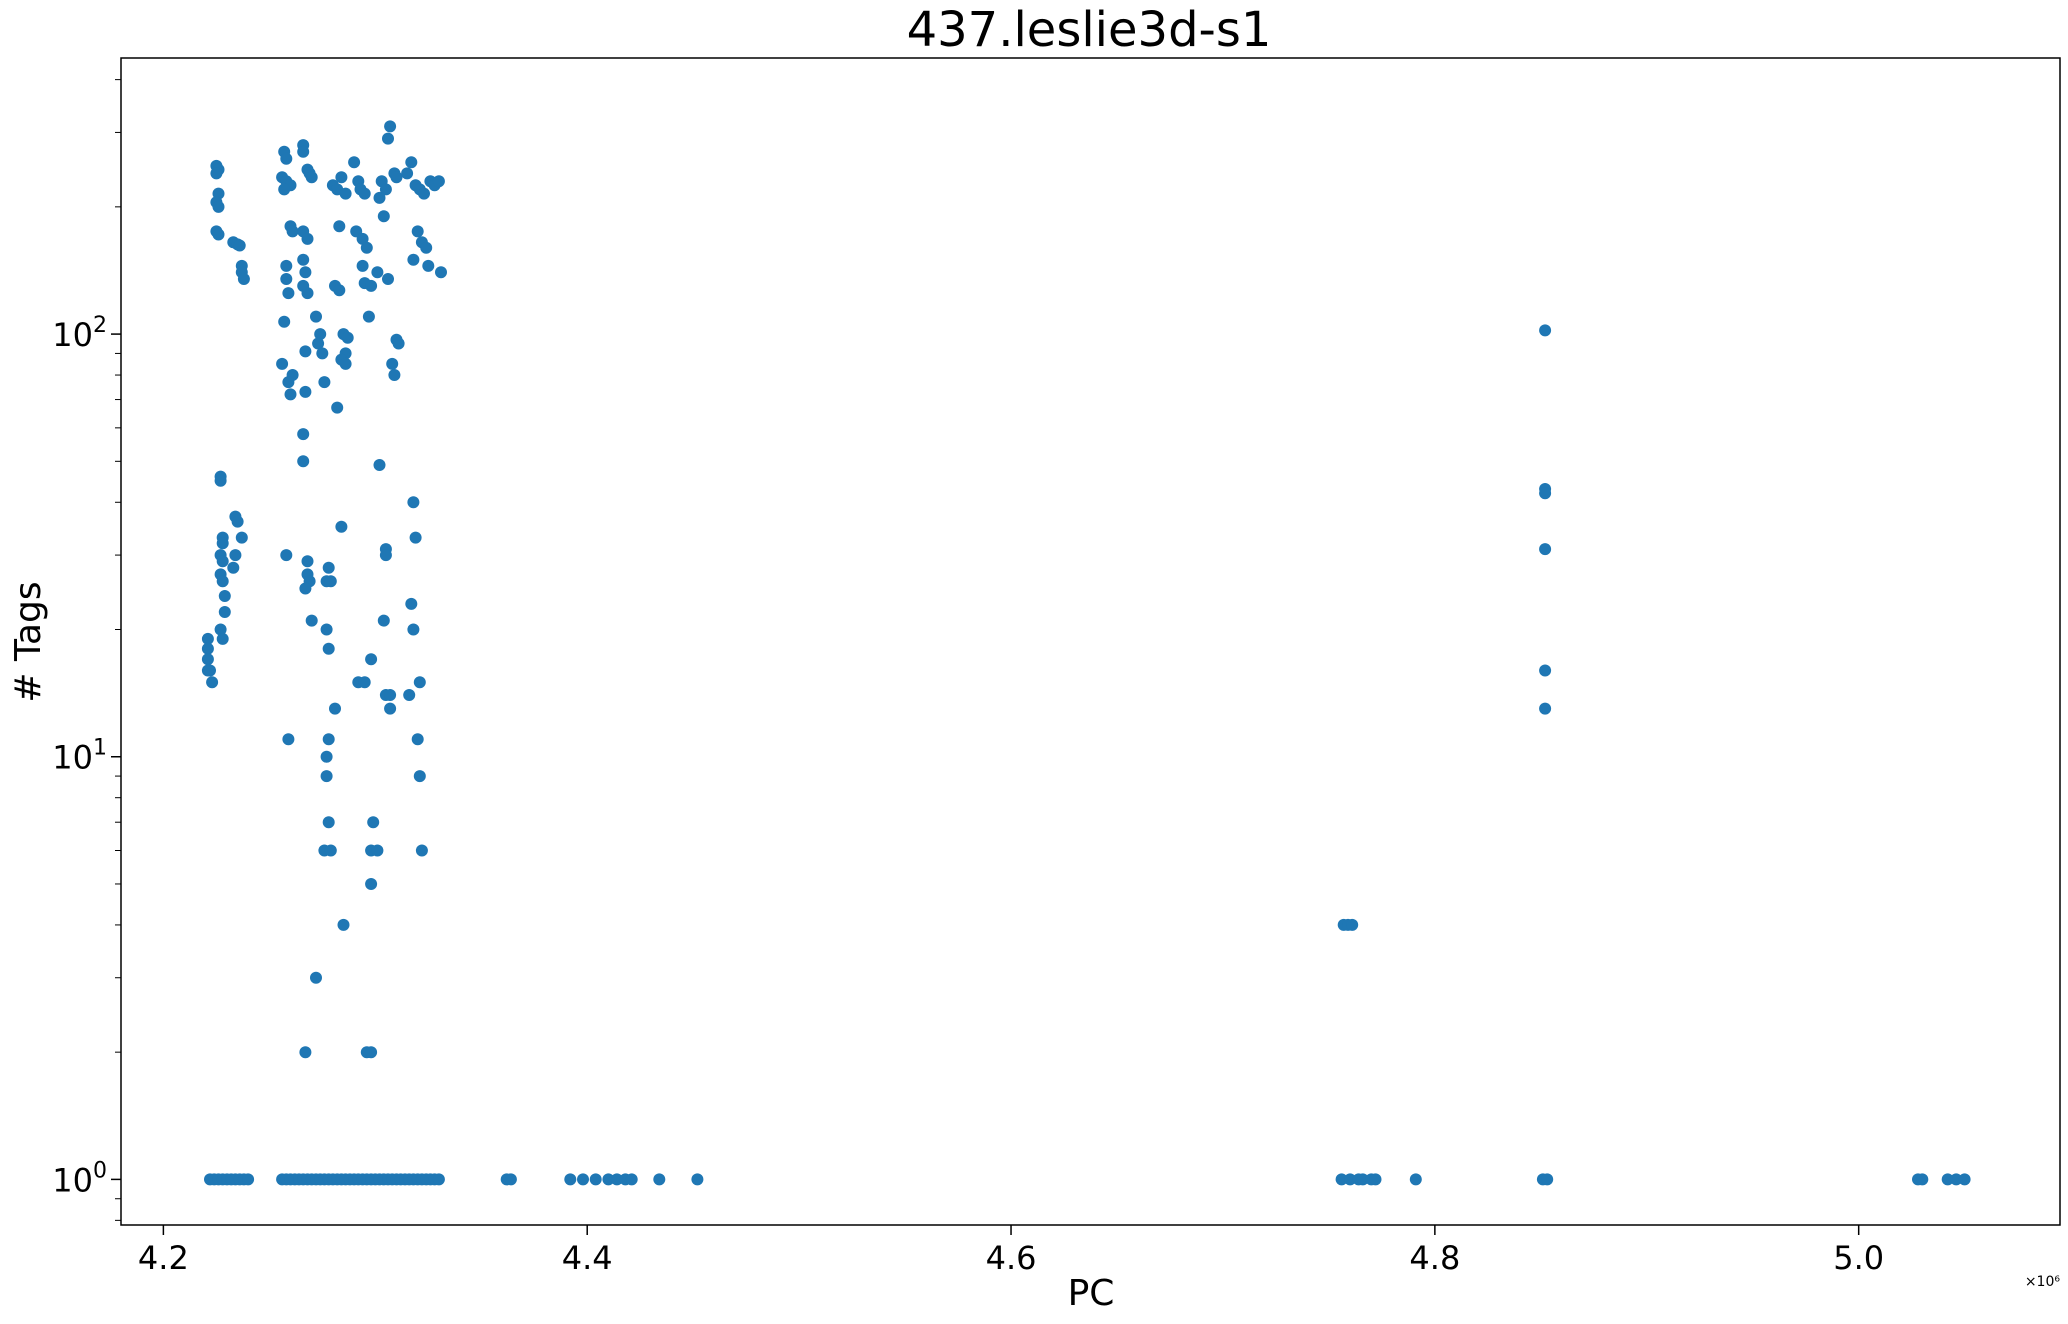 Image resolution: width=2068 pixels, height=1324 pixels. Describe the element at coordinates (1011, 1258) in the screenshot. I see `x-tick-label: 4.6` at that location.